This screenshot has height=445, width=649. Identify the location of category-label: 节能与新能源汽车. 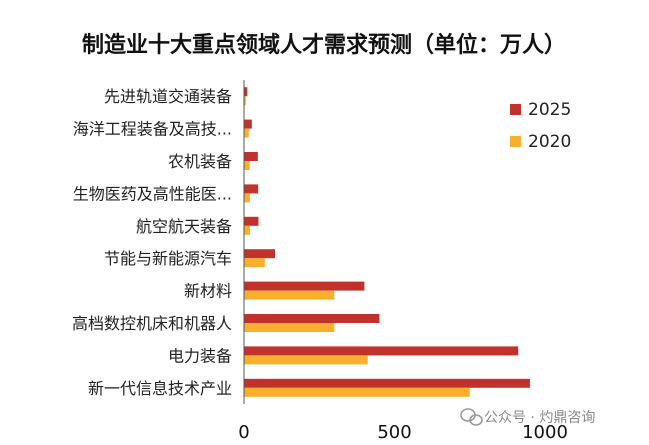
(168, 258).